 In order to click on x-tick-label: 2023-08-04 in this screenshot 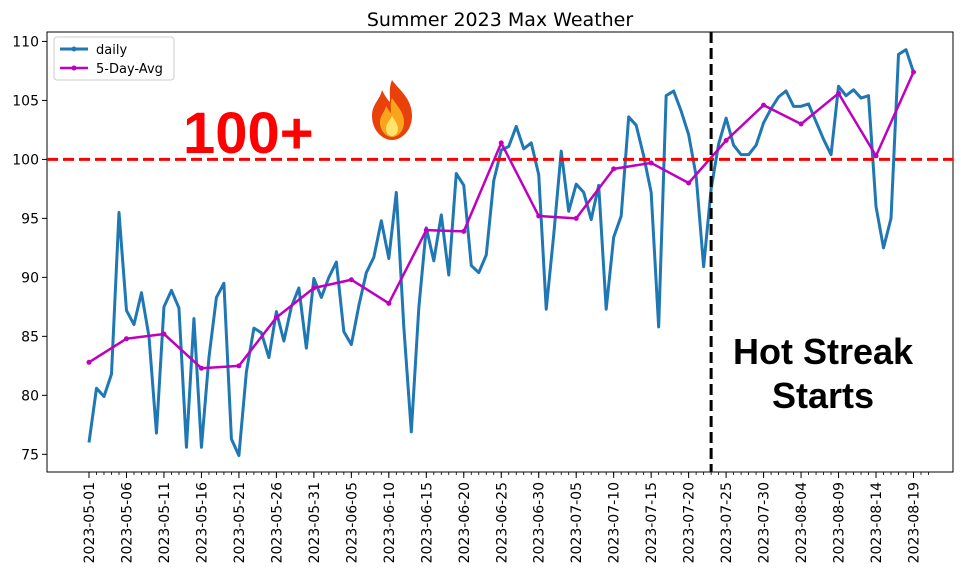, I will do `click(802, 522)`.